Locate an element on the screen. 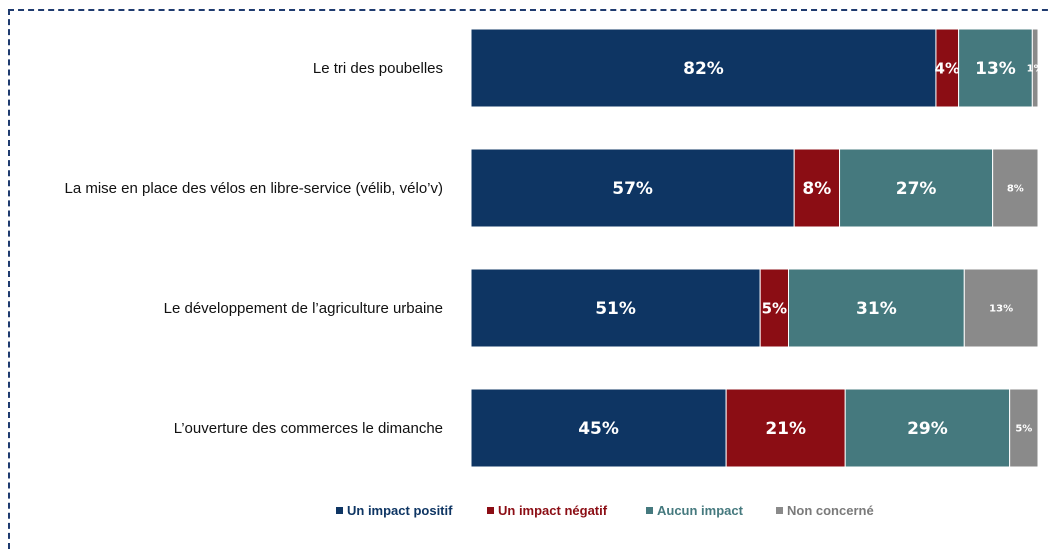 This screenshot has height=549, width=1050. data-label: 27% is located at coordinates (916, 189).